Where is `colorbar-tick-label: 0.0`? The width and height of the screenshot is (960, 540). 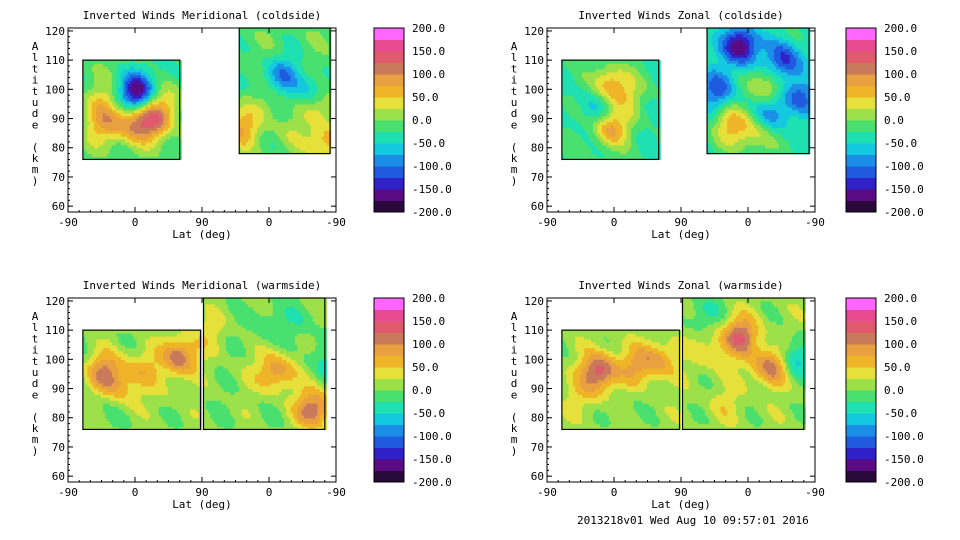
colorbar-tick-label: 0.0 is located at coordinates (422, 120).